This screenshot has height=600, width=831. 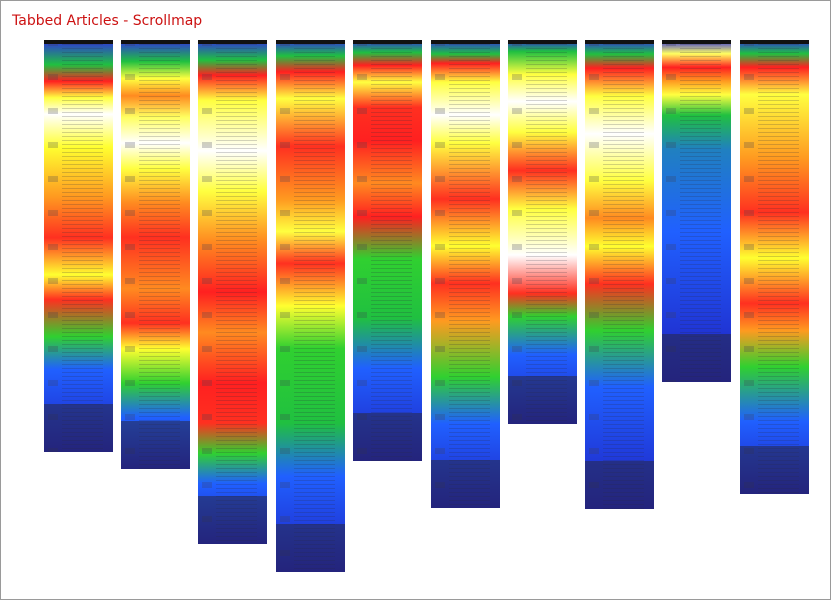 I want to click on report-title: Tabbed Articles - Scrollmap, so click(x=107, y=21).